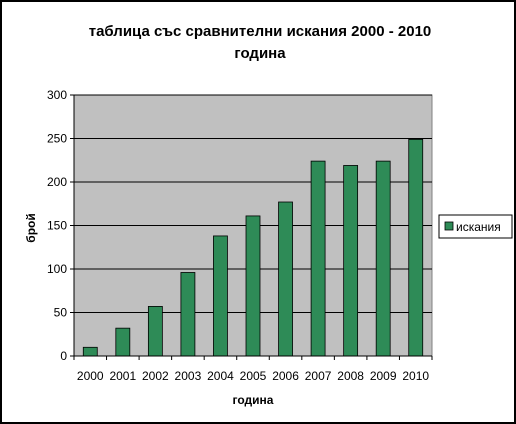 The width and height of the screenshot is (516, 424). What do you see at coordinates (253, 376) in the screenshot?
I see `x-tick-label: 2005` at bounding box center [253, 376].